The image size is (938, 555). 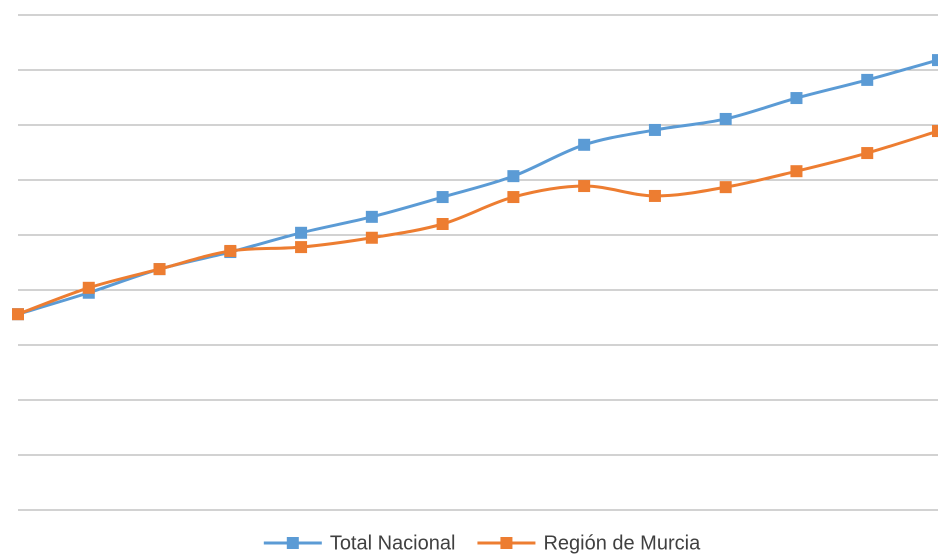 What do you see at coordinates (482, 543) in the screenshot?
I see `legend: Total Nacional Región de Murcia` at bounding box center [482, 543].